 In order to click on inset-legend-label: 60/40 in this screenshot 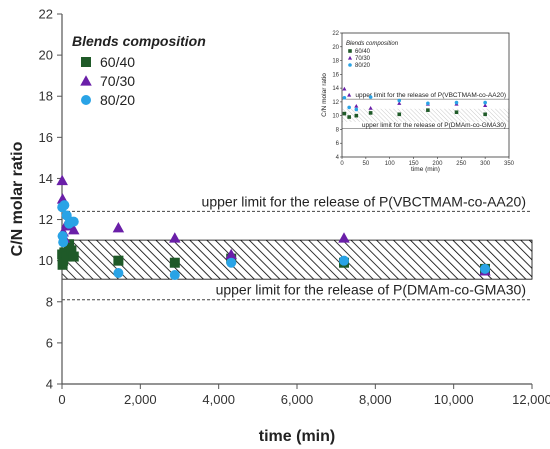, I will do `click(363, 52)`.